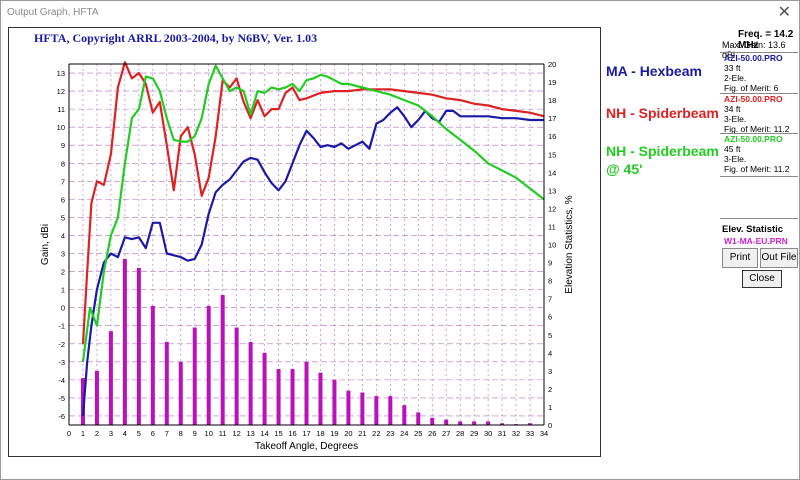  Describe the element at coordinates (63, 217) in the screenshot. I see `y-tick-label: 5` at that location.